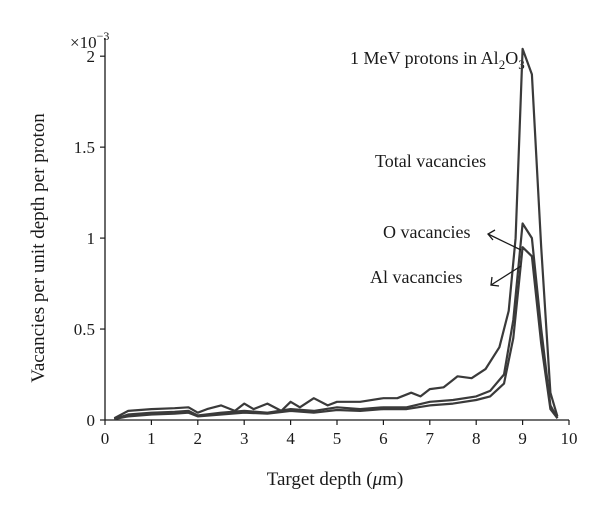 This screenshot has width=600, height=512. I want to click on x-axis-label-post: m), so click(392, 479).